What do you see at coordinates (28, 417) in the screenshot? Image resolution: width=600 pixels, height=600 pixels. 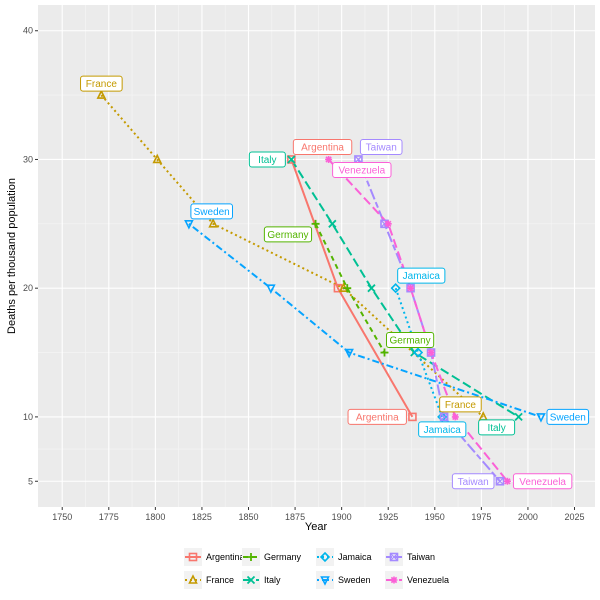 I see `y-tick-label: 10` at bounding box center [28, 417].